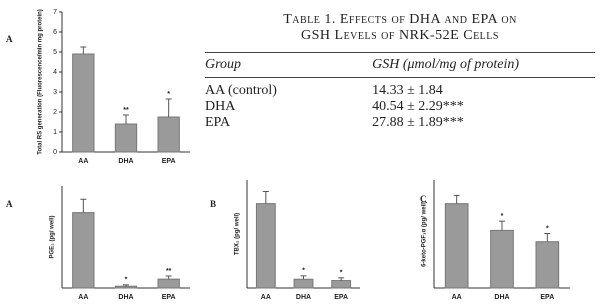  What do you see at coordinates (55, 152) in the screenshot?
I see `y-tick-label: 0` at bounding box center [55, 152].